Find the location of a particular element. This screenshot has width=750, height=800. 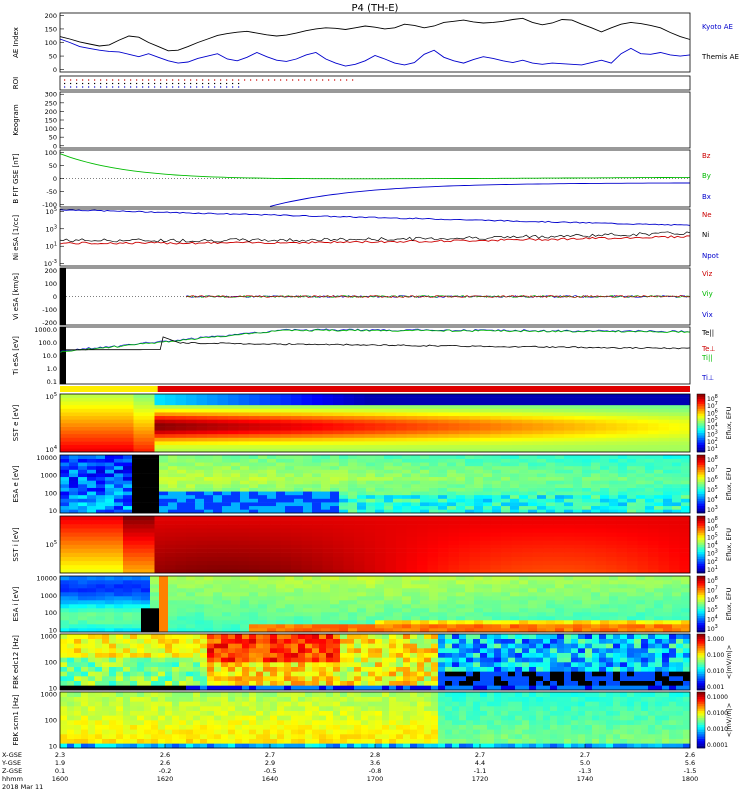

panel-9-ylabel: SST i [eV] is located at coordinates (16, 544).